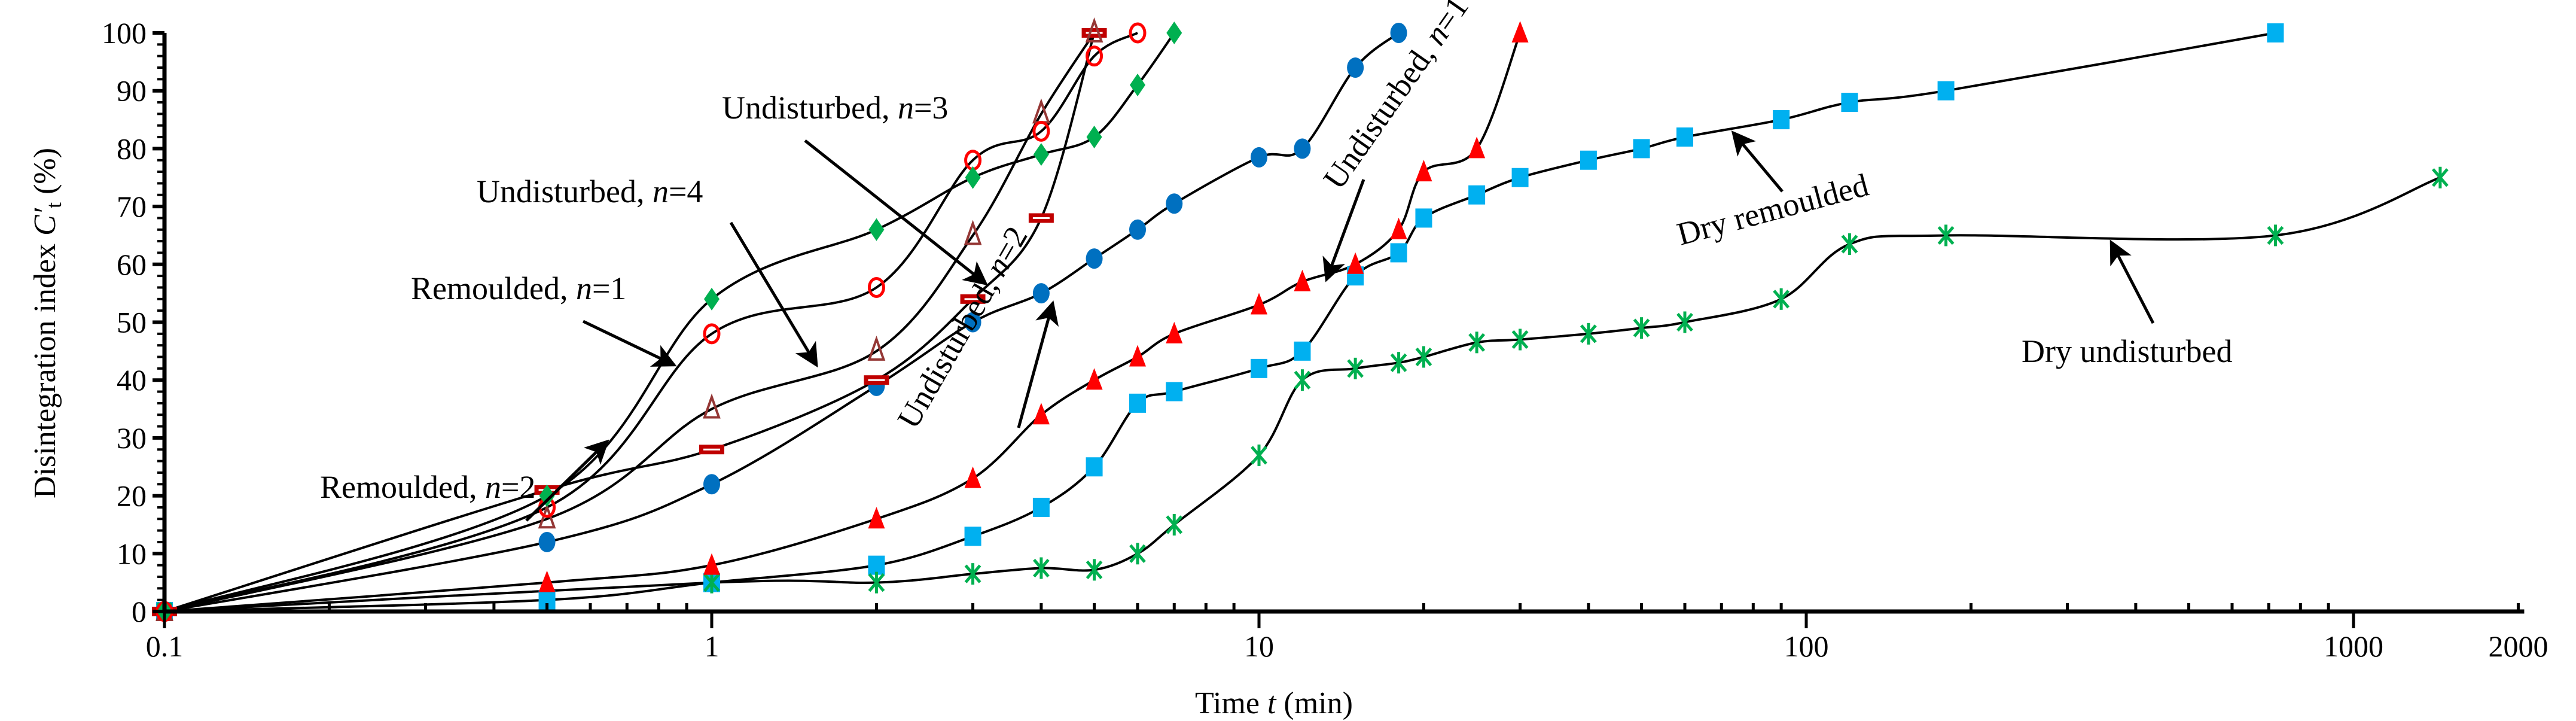 Image resolution: width=2576 pixels, height=721 pixels. What do you see at coordinates (403, 487) in the screenshot?
I see `annotation-text: Remoulded,` at bounding box center [403, 487].